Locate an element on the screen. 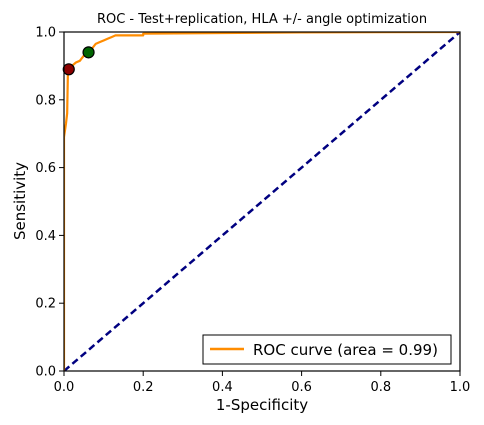 The image size is (484, 425). x-tick-label: 0.2 is located at coordinates (143, 387).